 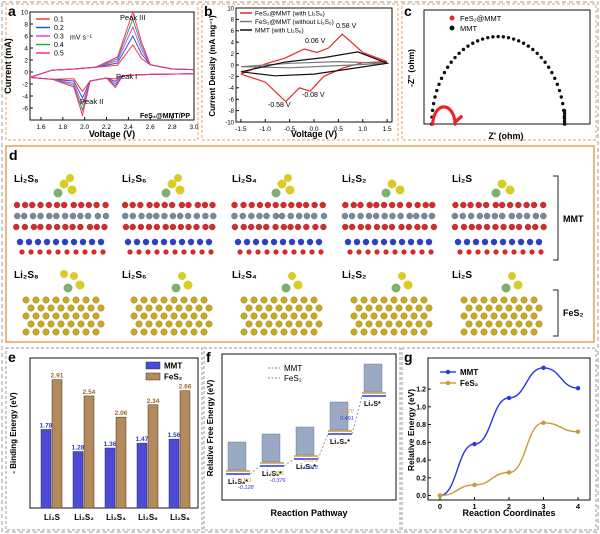 What do you see at coordinates (278, 481) in the screenshot?
I see `f-value-label: -0.376` at bounding box center [278, 481].